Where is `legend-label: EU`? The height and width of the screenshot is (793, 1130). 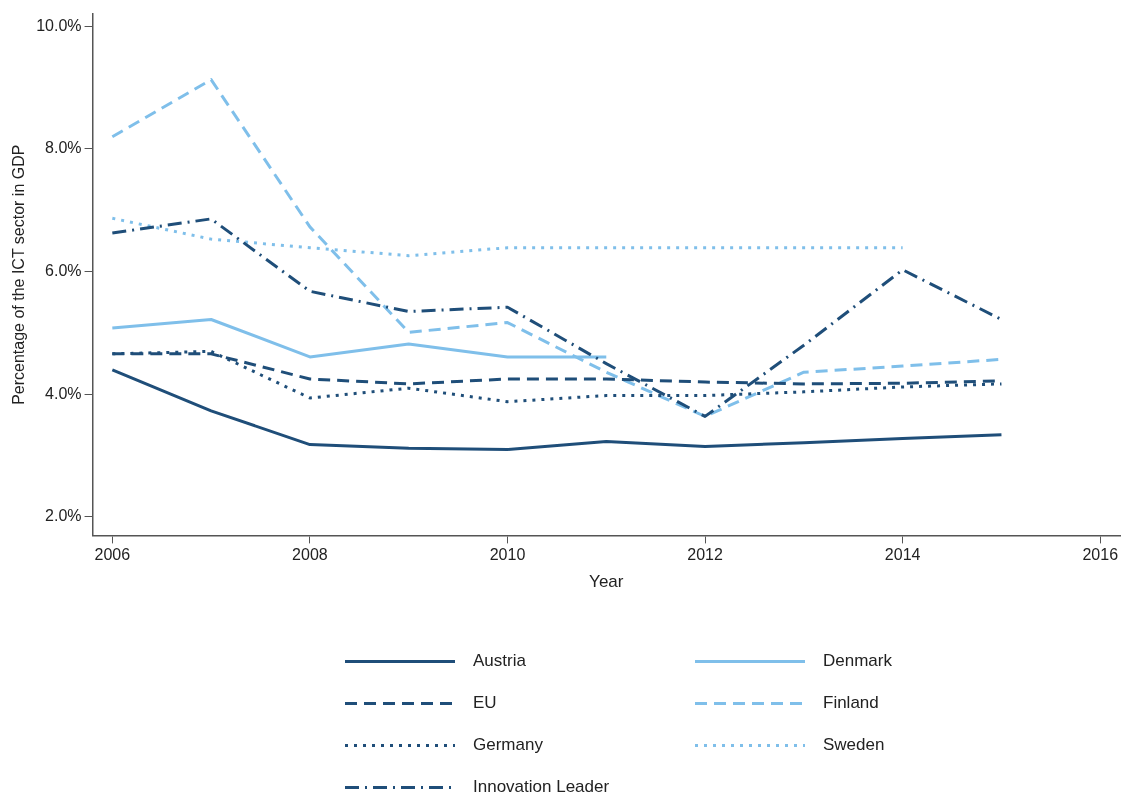 legend-label: EU is located at coordinates (485, 703).